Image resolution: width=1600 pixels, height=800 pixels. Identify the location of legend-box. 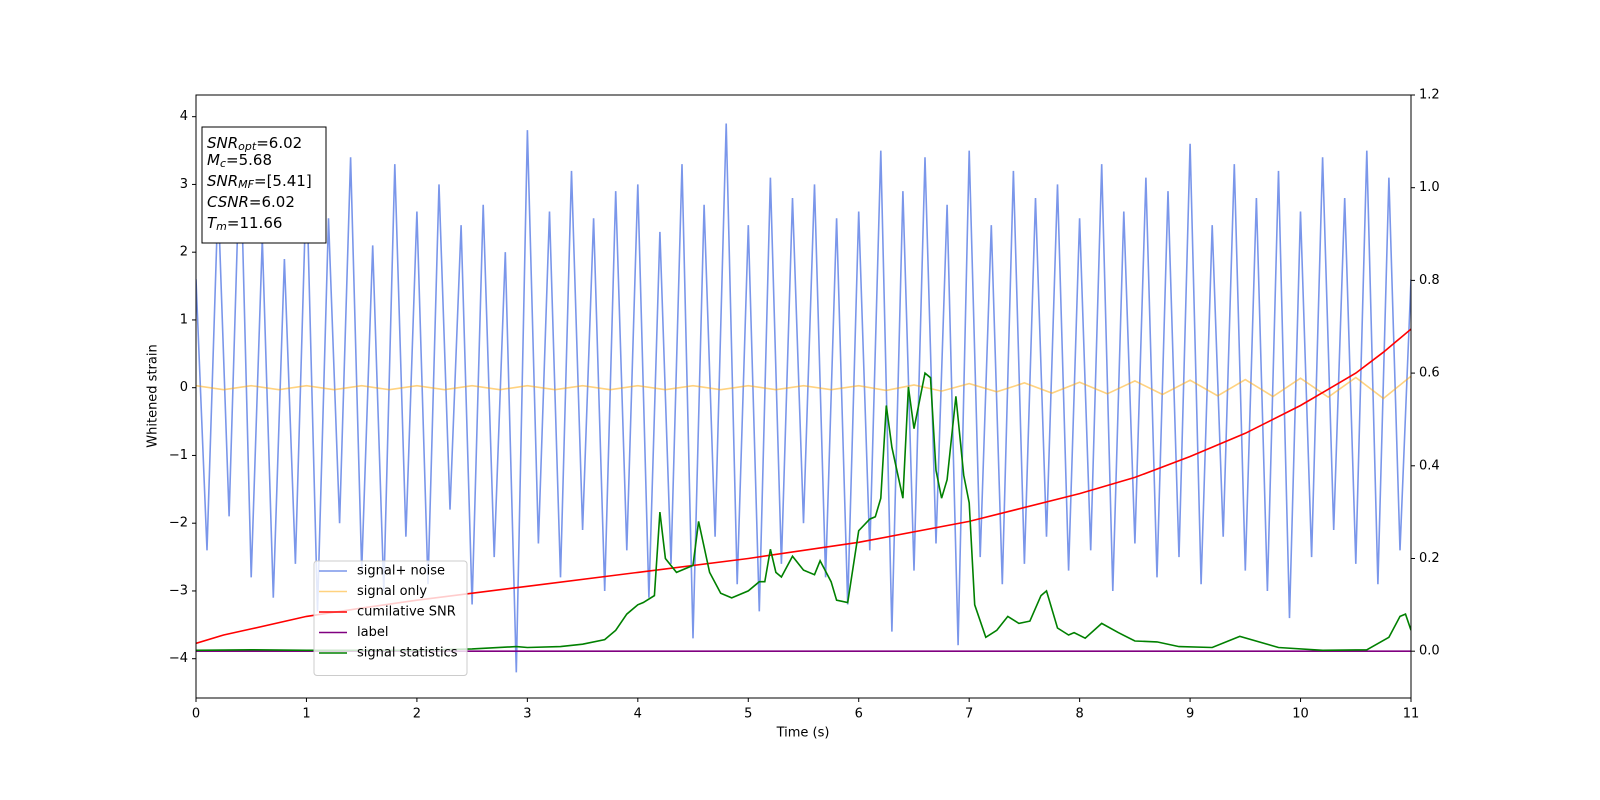
(390, 618).